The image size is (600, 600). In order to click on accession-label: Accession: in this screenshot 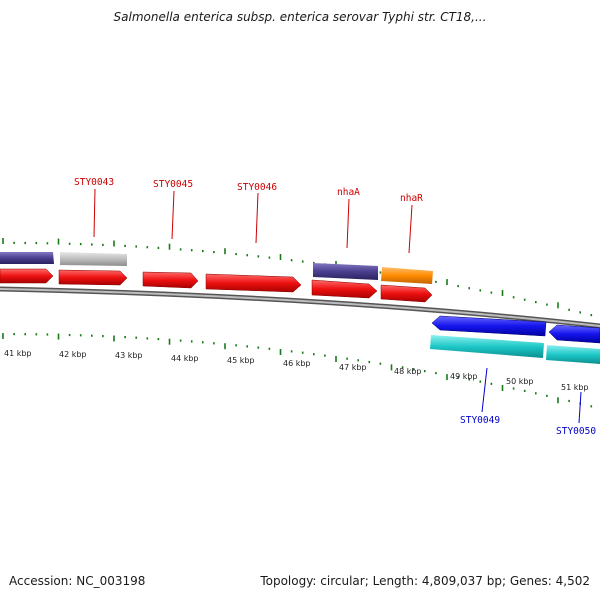, I will do `click(41, 581)`.